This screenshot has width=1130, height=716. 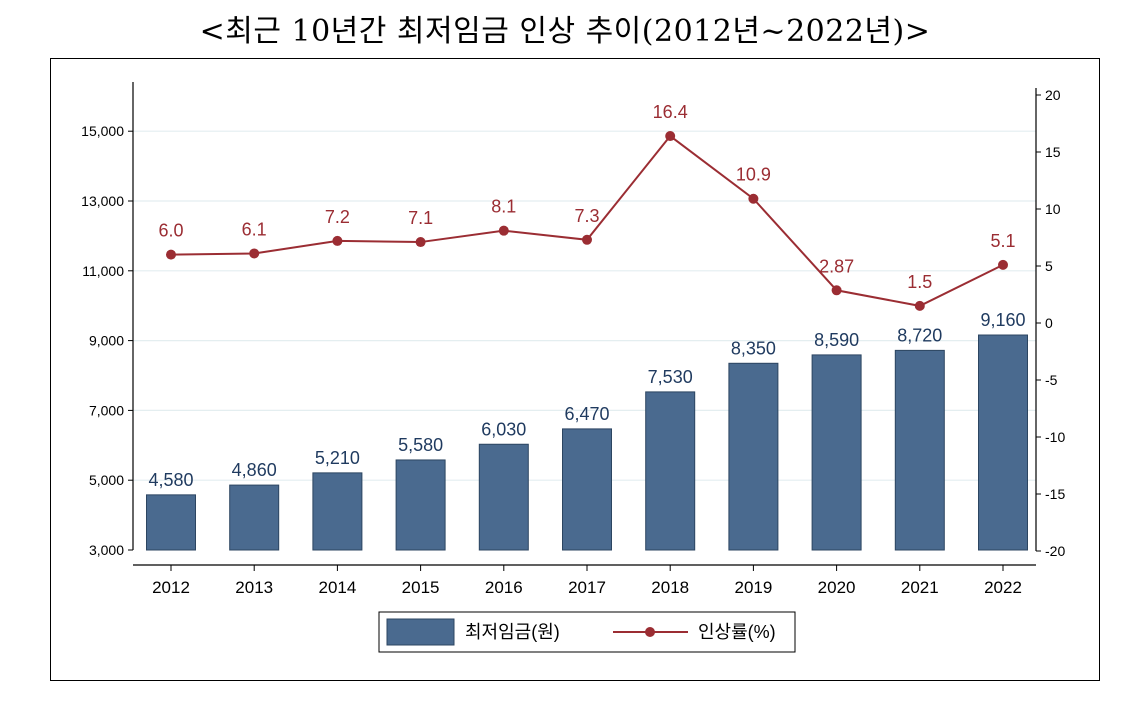 I want to click on rate-point-2020, so click(x=836, y=290).